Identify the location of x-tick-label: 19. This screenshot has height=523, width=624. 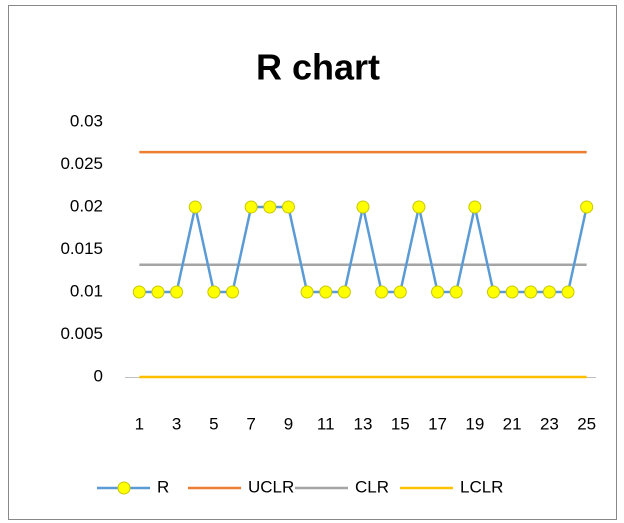
(474, 423).